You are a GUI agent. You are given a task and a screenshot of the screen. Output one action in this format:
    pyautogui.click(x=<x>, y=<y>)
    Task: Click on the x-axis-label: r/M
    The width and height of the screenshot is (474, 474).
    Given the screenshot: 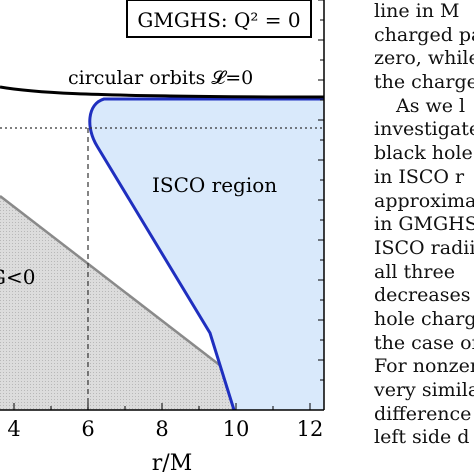 What is the action you would take?
    pyautogui.click(x=172, y=462)
    